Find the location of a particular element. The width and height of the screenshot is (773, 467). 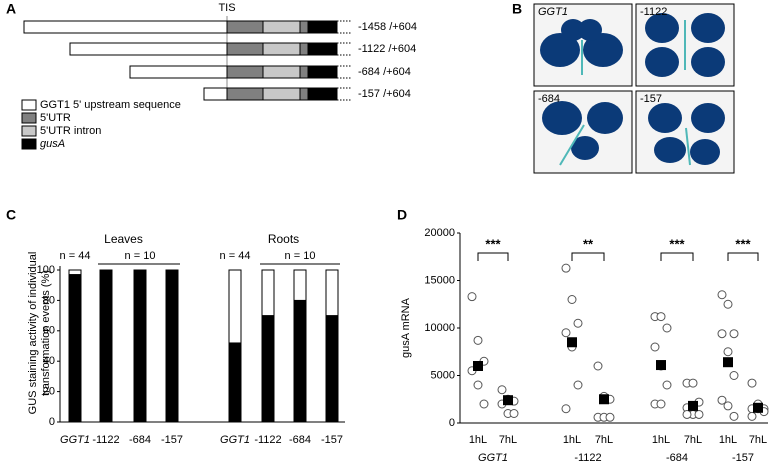

y-tick-label: 0 is located at coordinates (452, 423).